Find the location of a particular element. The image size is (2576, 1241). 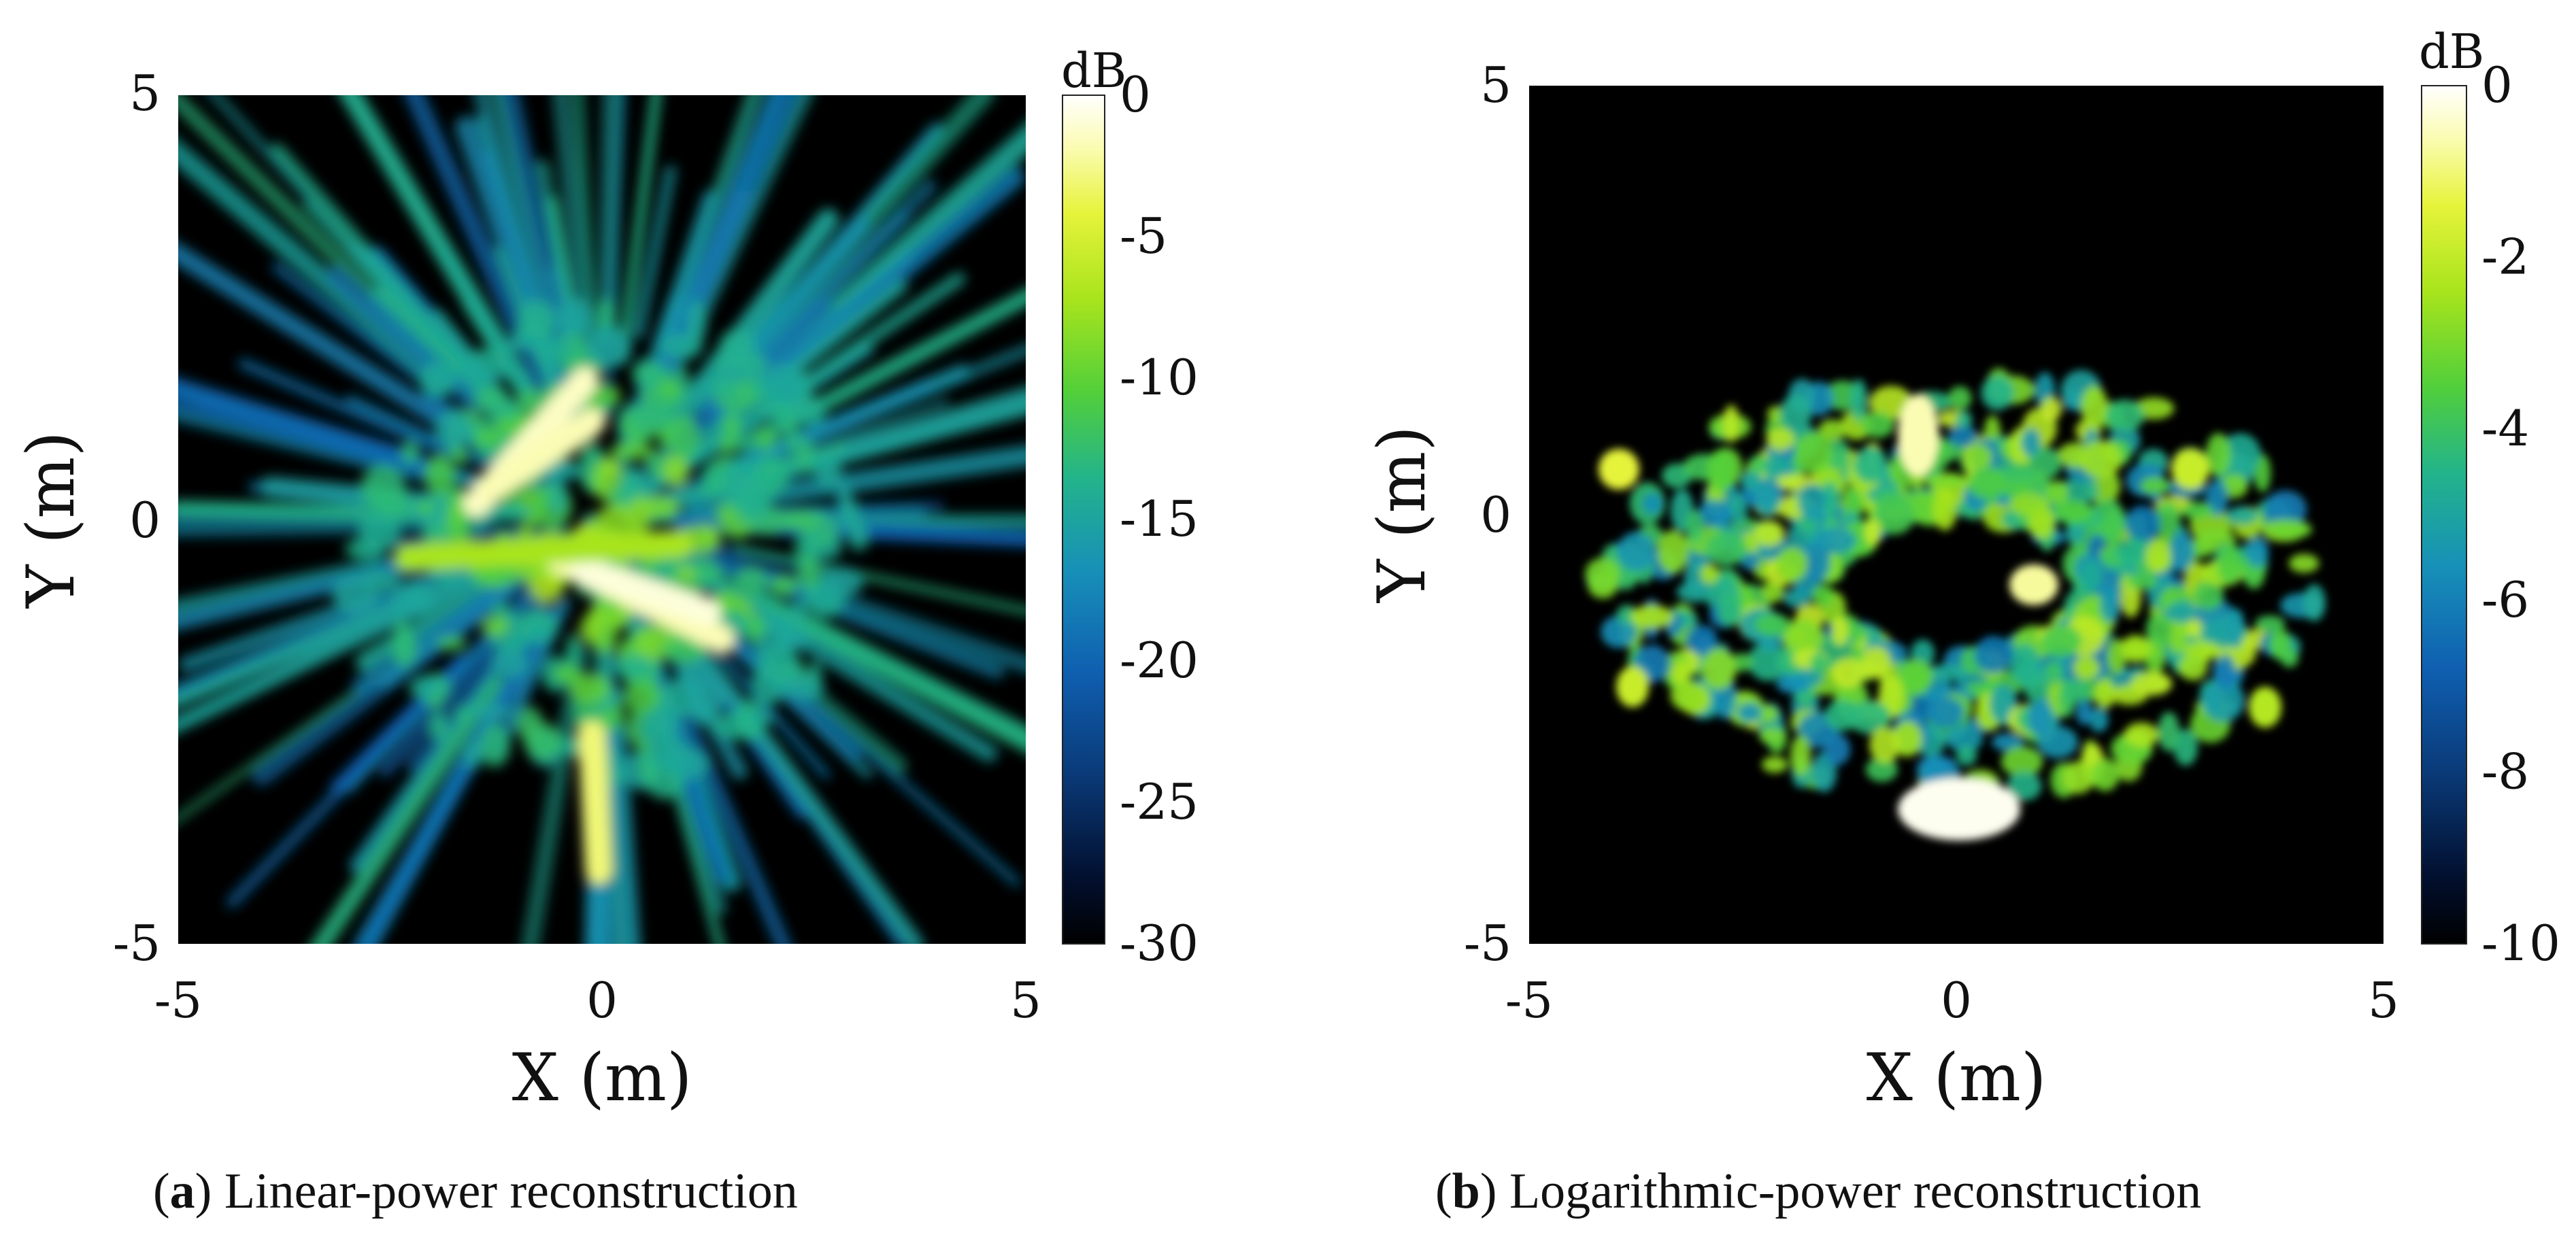

y-axis-label-b: Y (m) is located at coordinates (1402, 515).